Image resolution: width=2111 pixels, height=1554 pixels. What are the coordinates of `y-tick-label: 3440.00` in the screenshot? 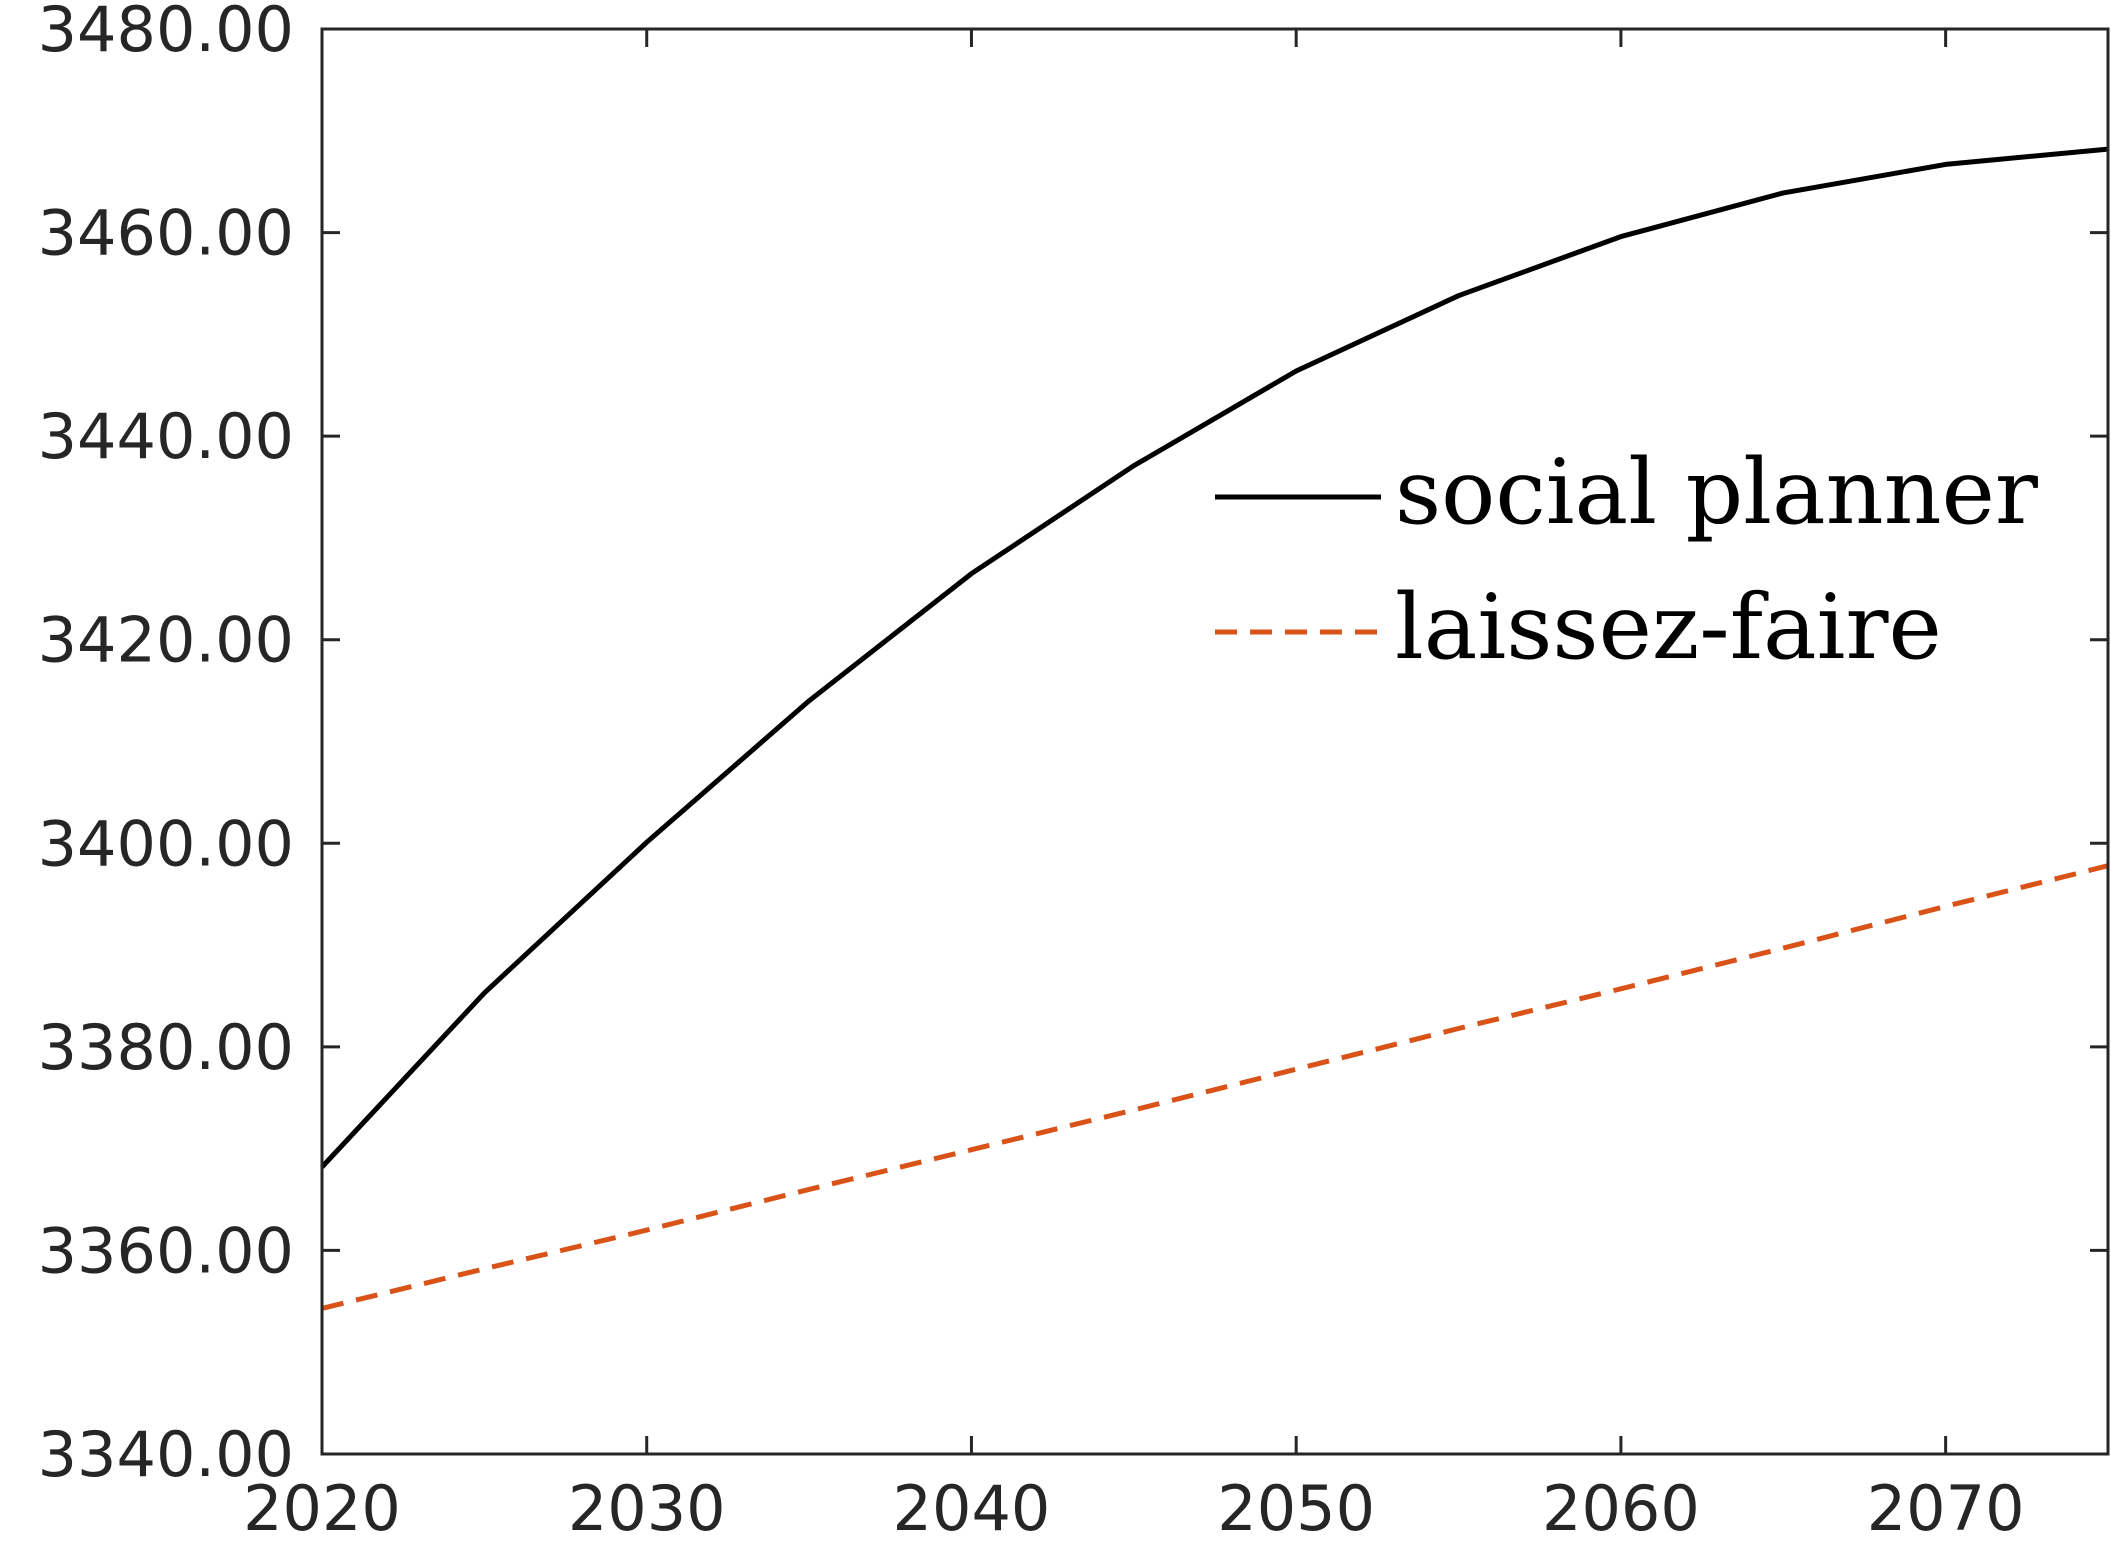 It's located at (166, 436).